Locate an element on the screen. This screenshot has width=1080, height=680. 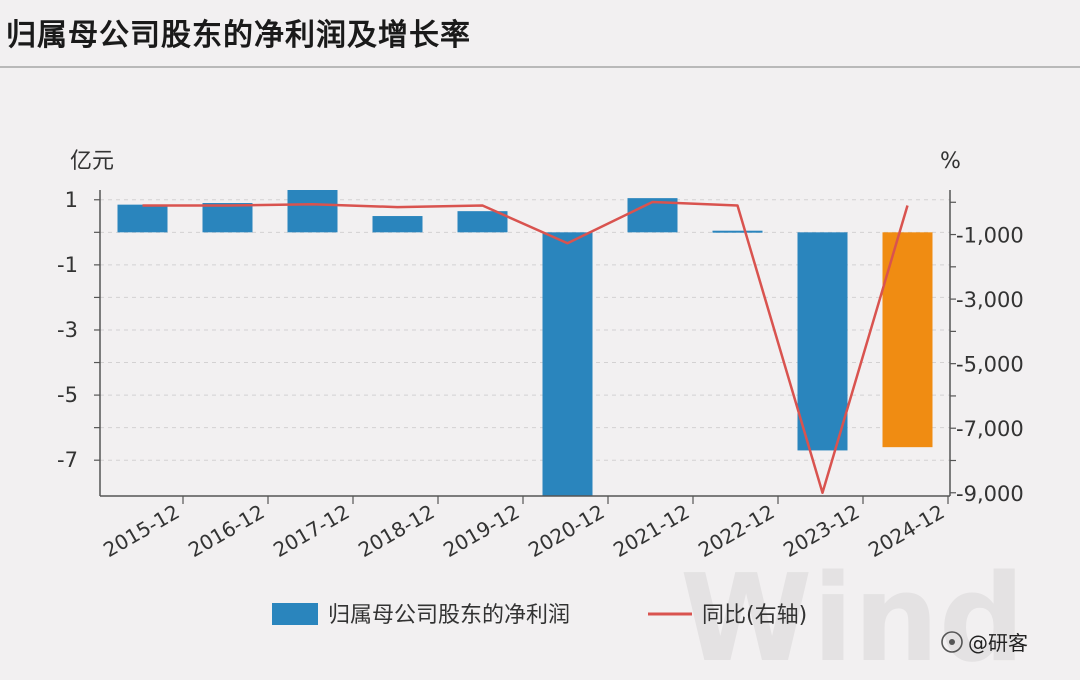
legend: 归属母公司股东的净利润 同比(右轴) is located at coordinates (539, 615).